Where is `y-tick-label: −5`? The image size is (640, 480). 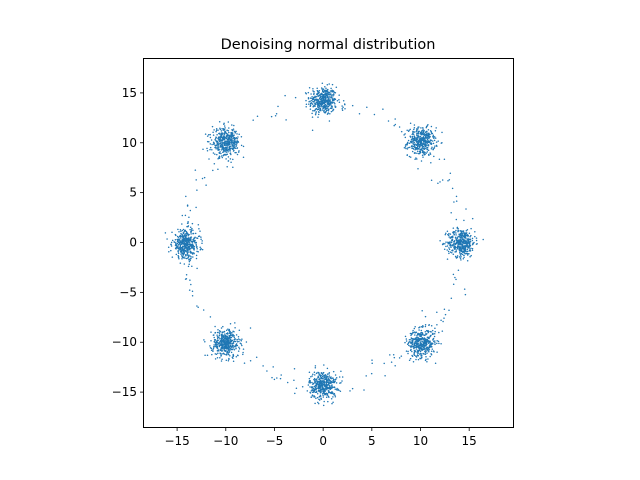 y-tick-label: −5 is located at coordinates (128, 292).